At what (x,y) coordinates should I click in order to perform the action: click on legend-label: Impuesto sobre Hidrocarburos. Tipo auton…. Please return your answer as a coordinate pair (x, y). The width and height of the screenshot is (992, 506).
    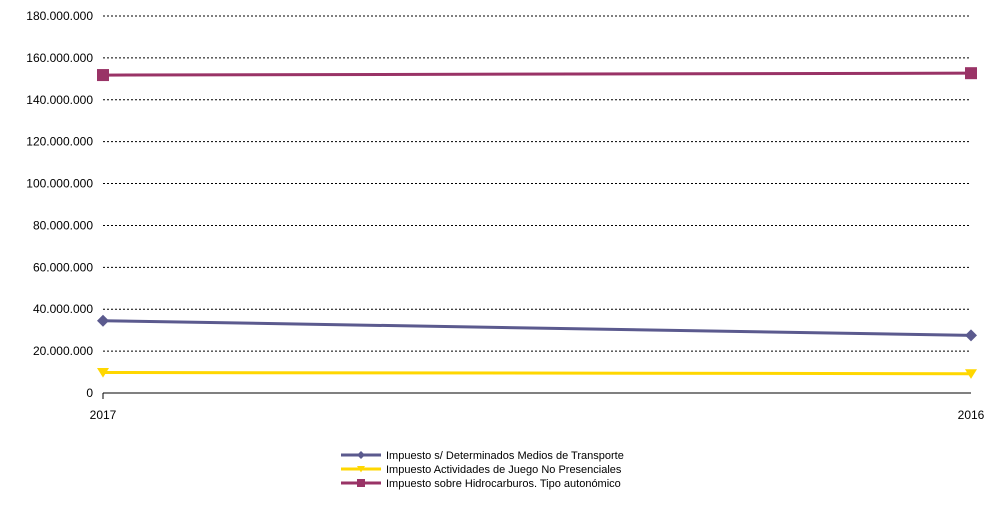
    Looking at the image, I should click on (503, 484).